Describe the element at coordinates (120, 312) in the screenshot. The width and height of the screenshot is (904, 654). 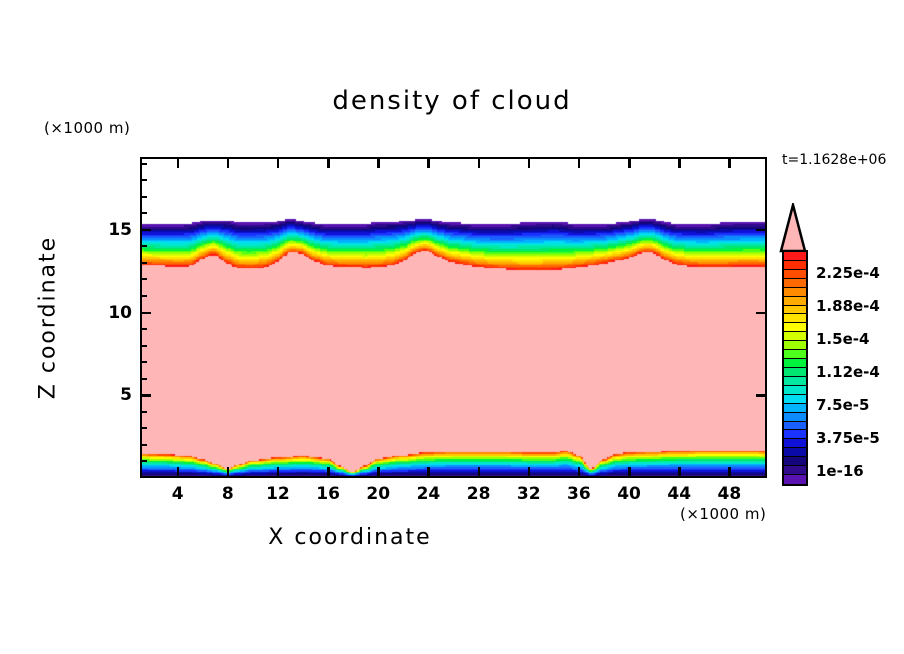
I see `y-tick-label: 10` at that location.